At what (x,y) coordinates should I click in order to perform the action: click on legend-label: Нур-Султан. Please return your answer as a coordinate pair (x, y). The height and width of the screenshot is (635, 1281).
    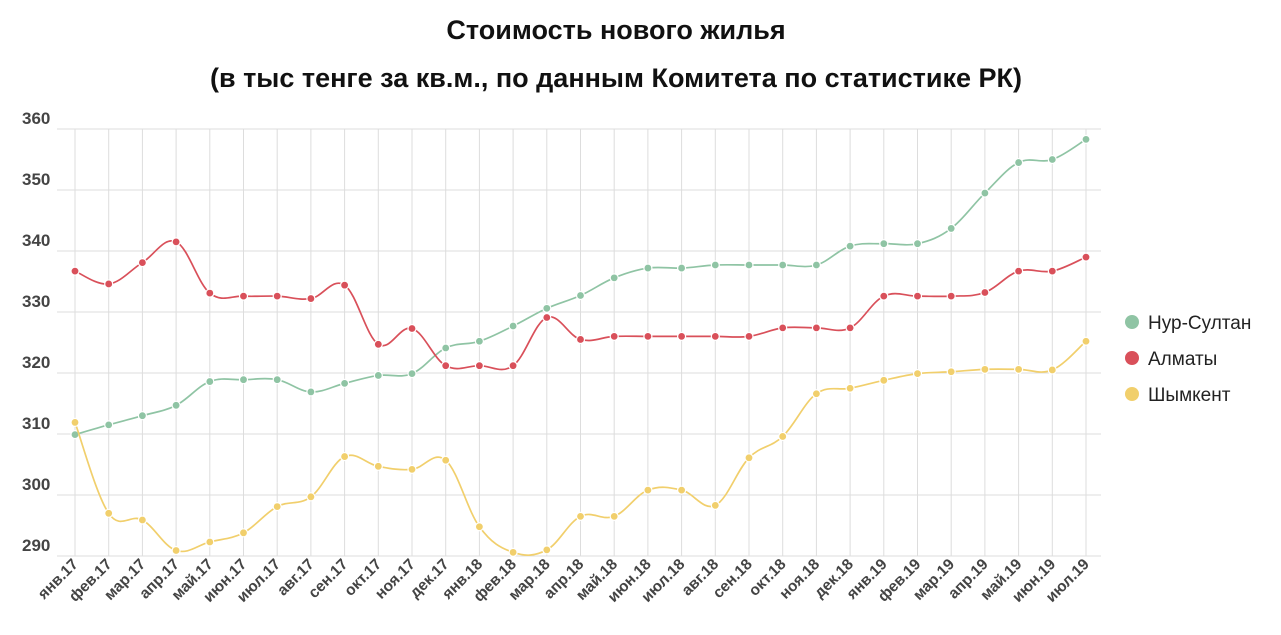
    Looking at the image, I should click on (1199, 323).